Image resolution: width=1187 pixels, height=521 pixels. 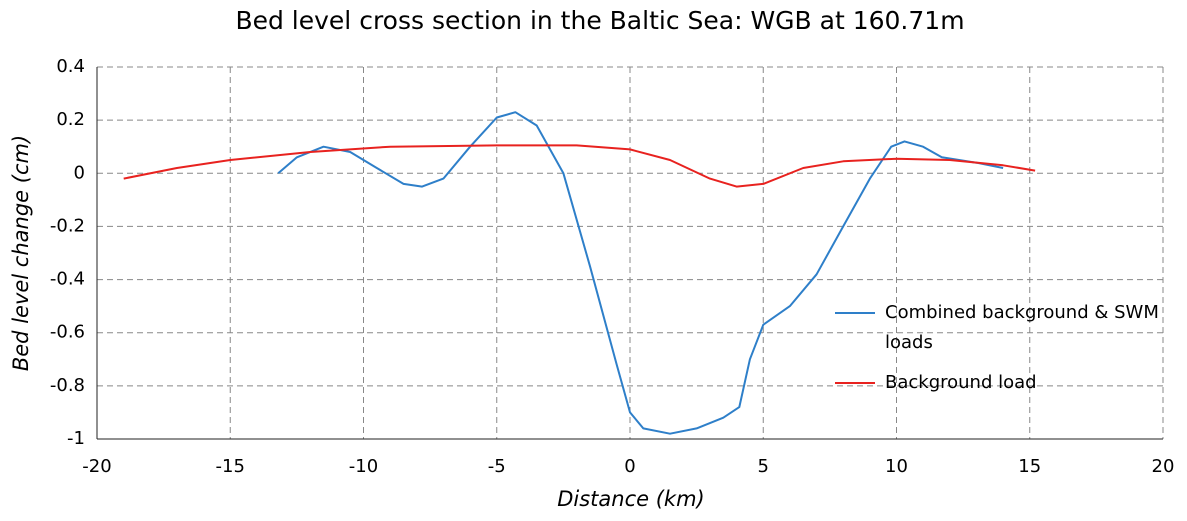 What do you see at coordinates (230, 466) in the screenshot?
I see `x-tick-label: -15` at bounding box center [230, 466].